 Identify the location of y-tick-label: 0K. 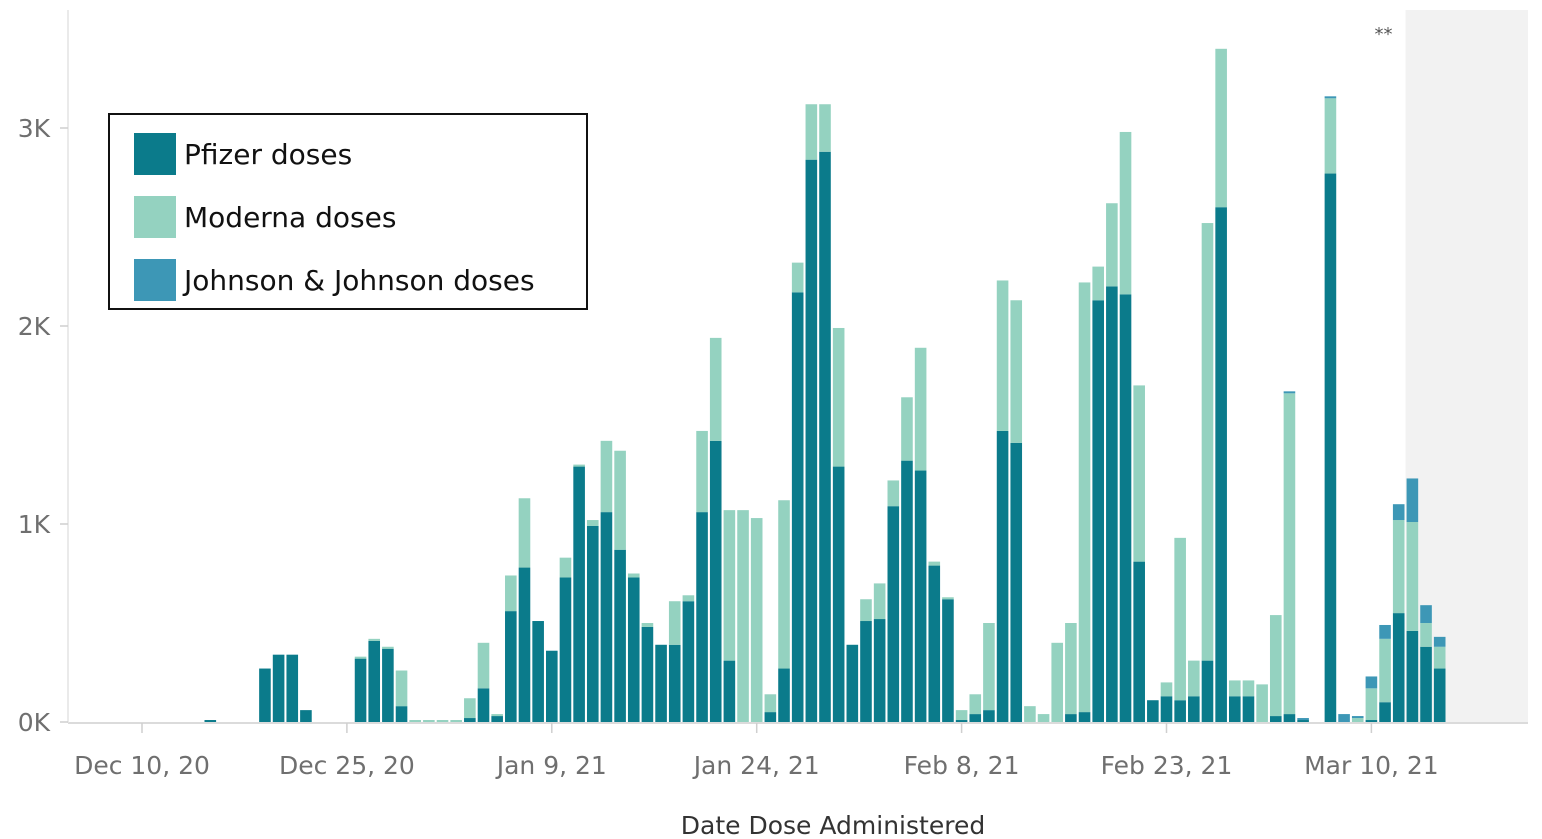
(34, 722).